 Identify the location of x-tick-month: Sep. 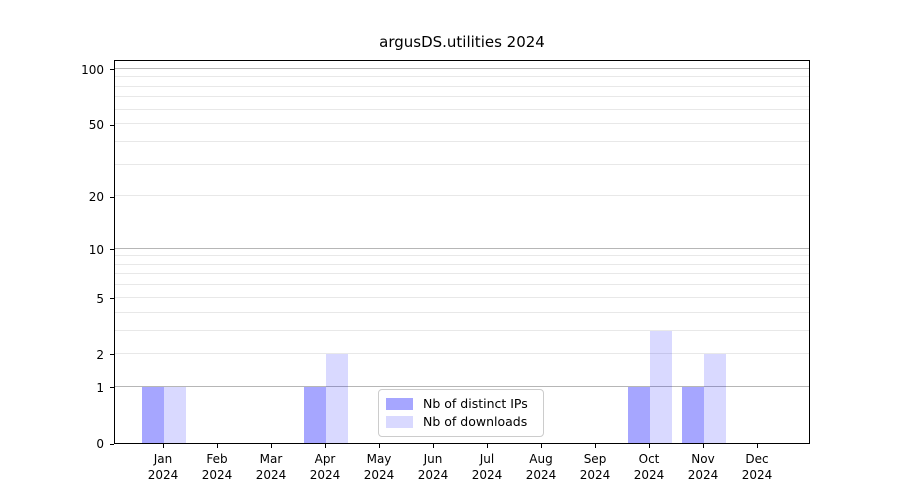
(595, 459).